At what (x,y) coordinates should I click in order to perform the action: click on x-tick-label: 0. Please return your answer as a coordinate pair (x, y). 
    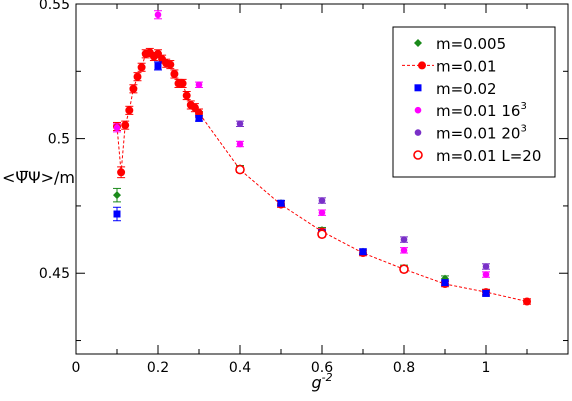
    Looking at the image, I should click on (76, 368).